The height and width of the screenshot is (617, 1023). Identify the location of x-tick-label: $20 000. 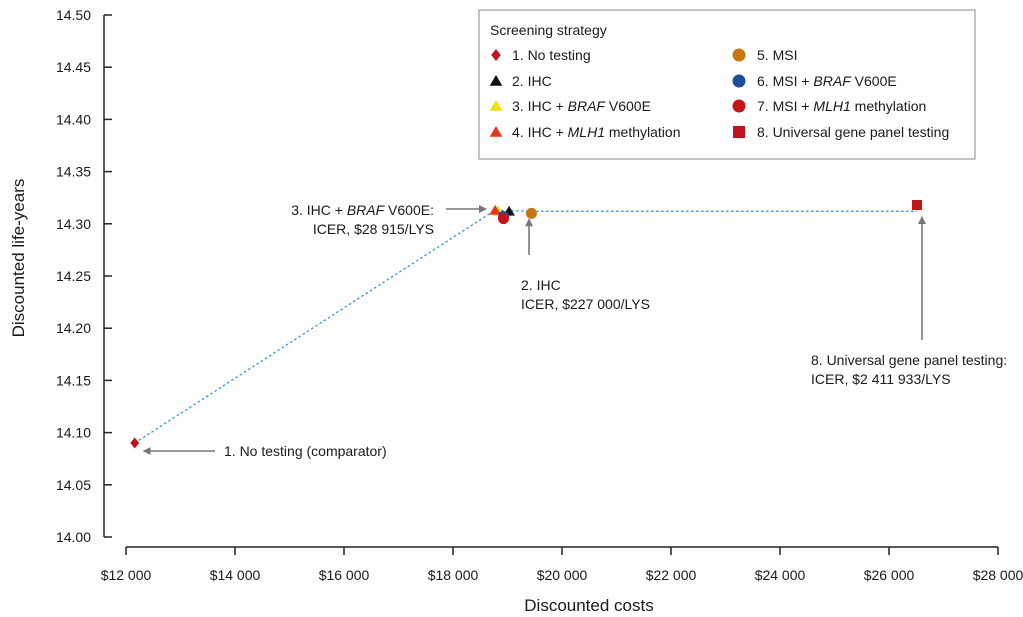
(562, 575).